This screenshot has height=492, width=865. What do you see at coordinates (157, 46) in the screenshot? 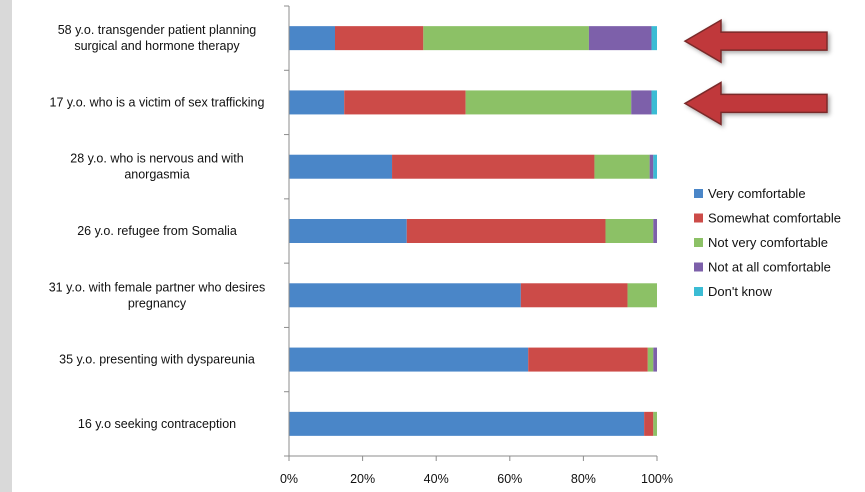
I see `category-label-row-1-line-2: surgical and hormone therapy` at bounding box center [157, 46].